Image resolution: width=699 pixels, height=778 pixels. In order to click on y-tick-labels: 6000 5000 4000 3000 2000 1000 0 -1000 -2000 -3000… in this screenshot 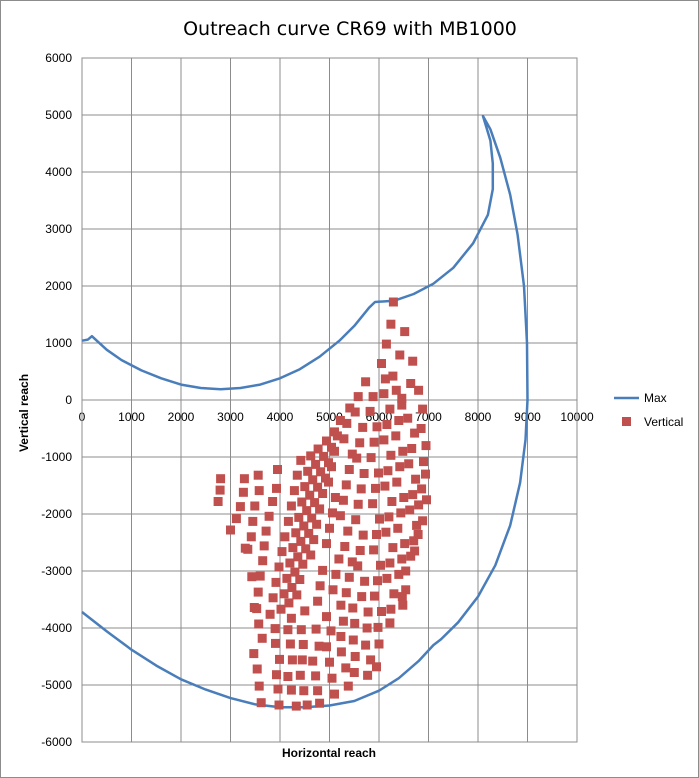, I will do `click(56, 400)`.